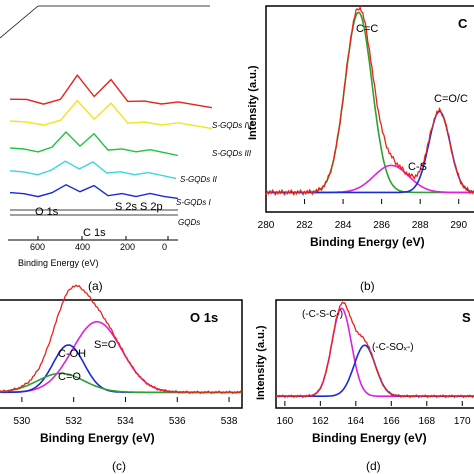  I want to click on panel-a-peak-label: C 1s, so click(94, 233).